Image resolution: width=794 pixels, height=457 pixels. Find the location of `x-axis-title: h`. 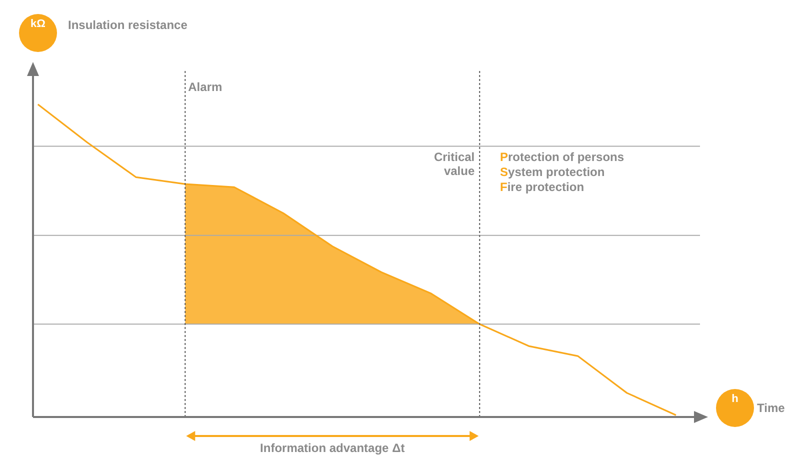

x-axis-title: h is located at coordinates (735, 399).